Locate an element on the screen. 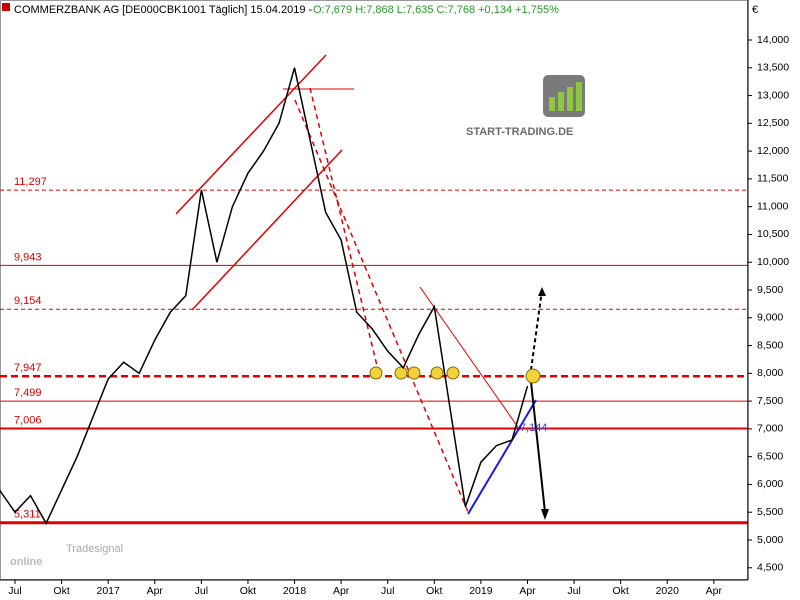 This screenshot has height=600, width=800. trend-line is located at coordinates (470, 358).